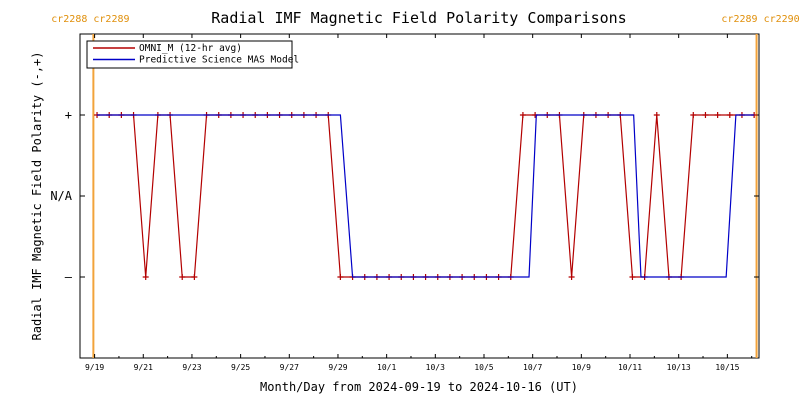 The width and height of the screenshot is (800, 400). Describe the element at coordinates (143, 367) in the screenshot. I see `x-tick-label-1: 9/21` at that location.